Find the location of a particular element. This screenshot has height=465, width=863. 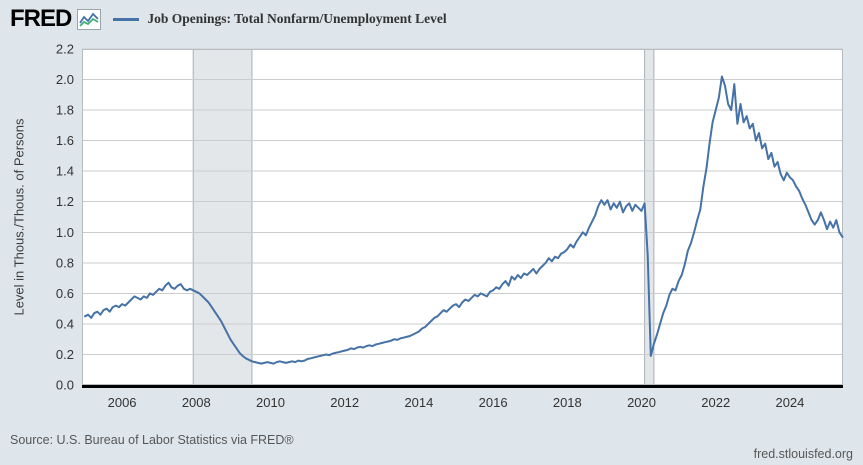

x-tick-label: 2022 is located at coordinates (715, 402).